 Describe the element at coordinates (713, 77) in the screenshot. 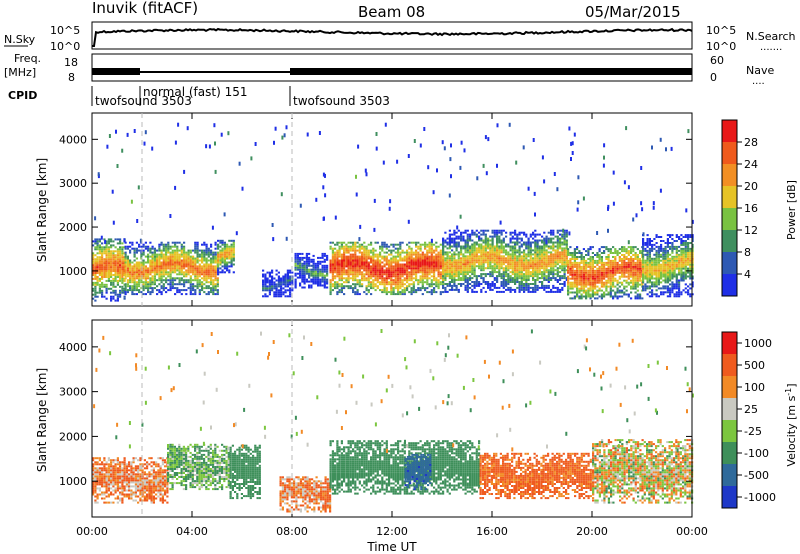

I see `nave-tick-bottom: 0` at that location.